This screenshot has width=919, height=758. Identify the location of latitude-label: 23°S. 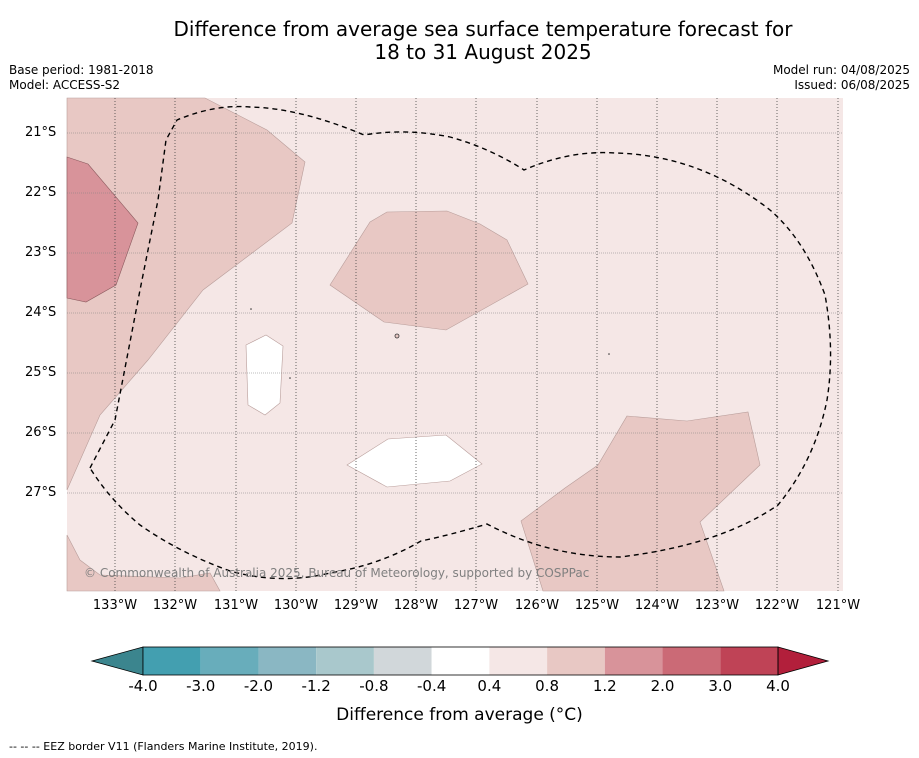
(41, 252).